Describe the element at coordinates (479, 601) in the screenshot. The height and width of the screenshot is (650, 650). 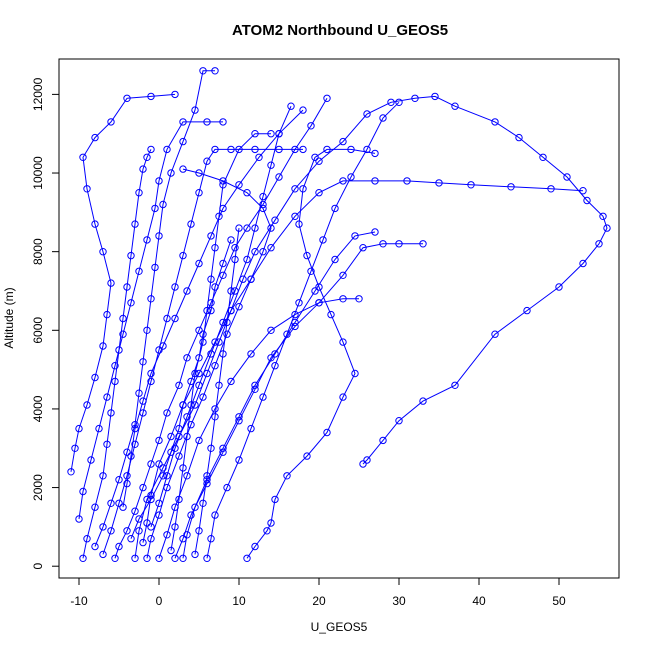
I see `x-tick-label: 40` at that location.